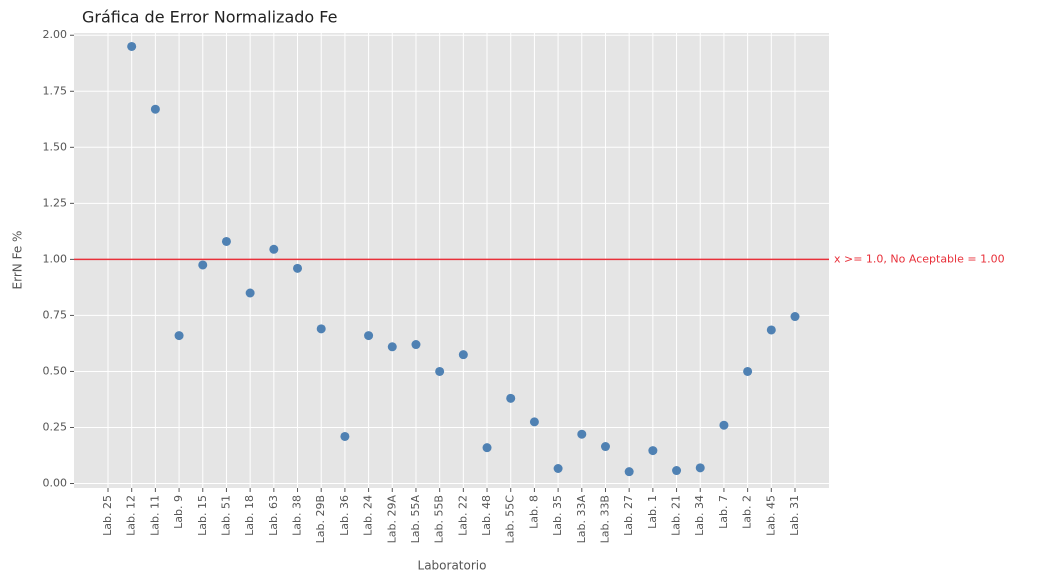  I want to click on x-tick-label: Lab. 45, so click(770, 515).